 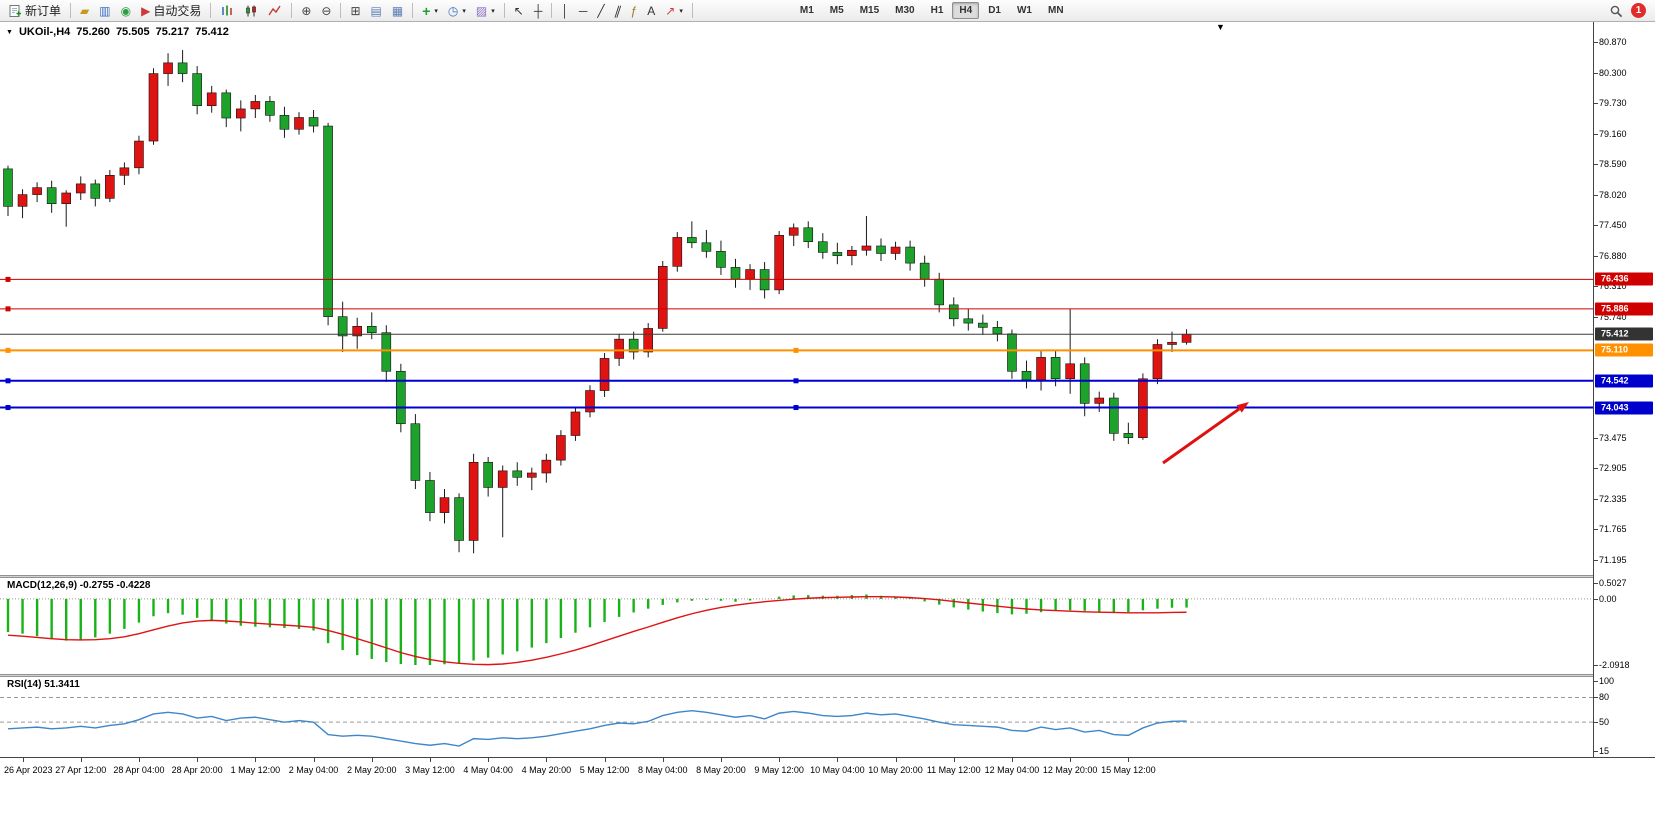 What do you see at coordinates (937, 10) in the screenshot?
I see `timeframe-h1: H1` at bounding box center [937, 10].